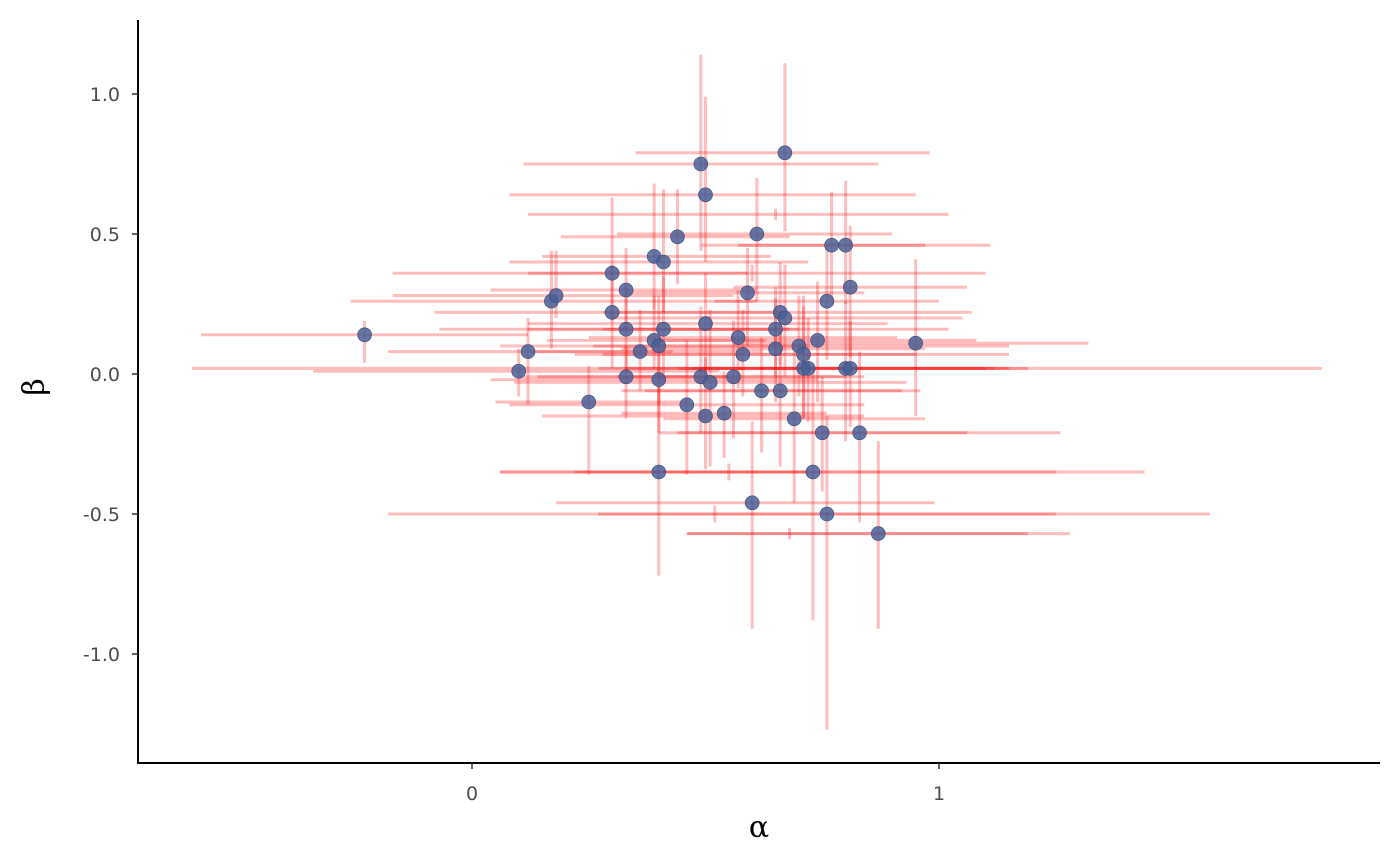 The image size is (1400, 865). I want to click on y-tick-label: 0.0, so click(105, 375).